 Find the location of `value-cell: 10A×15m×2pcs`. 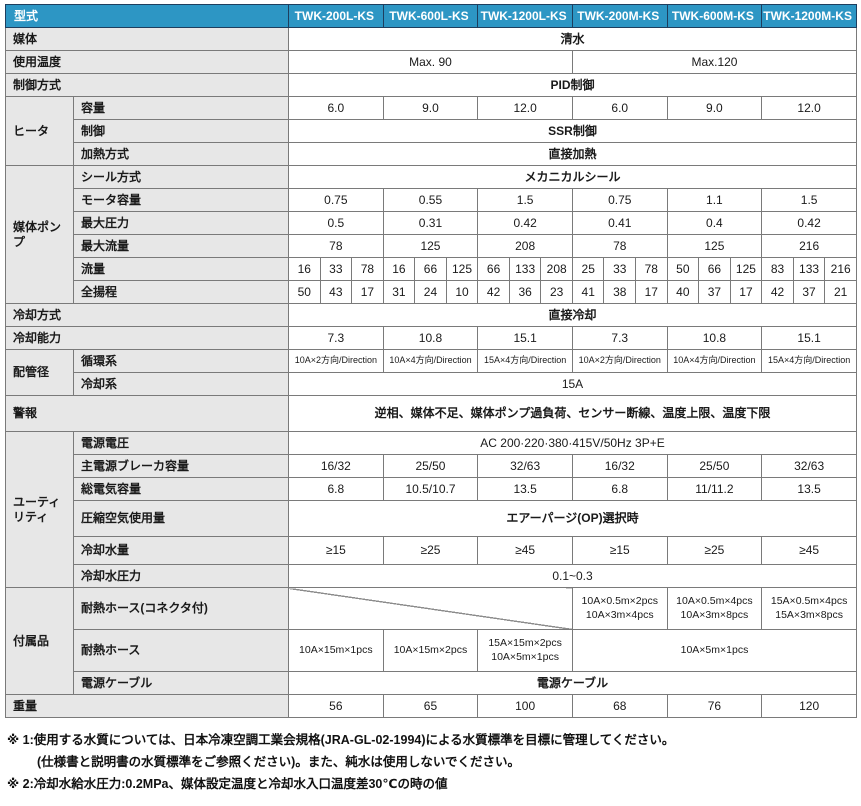

value-cell: 10A×15m×2pcs is located at coordinates (430, 650).